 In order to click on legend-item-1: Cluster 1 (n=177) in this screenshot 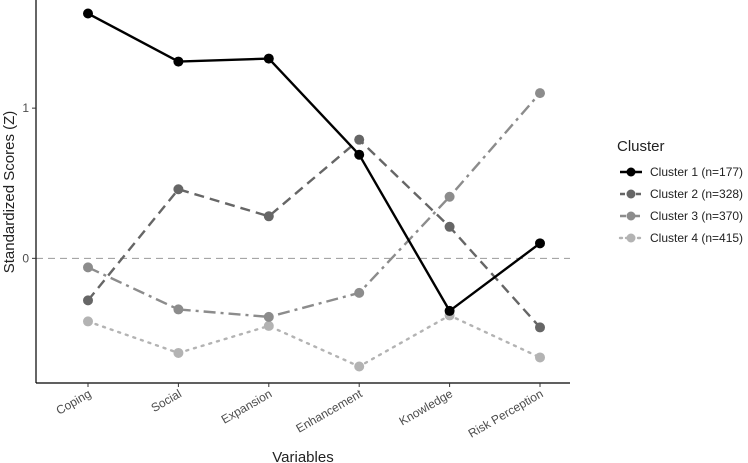, I will do `click(681, 172)`.